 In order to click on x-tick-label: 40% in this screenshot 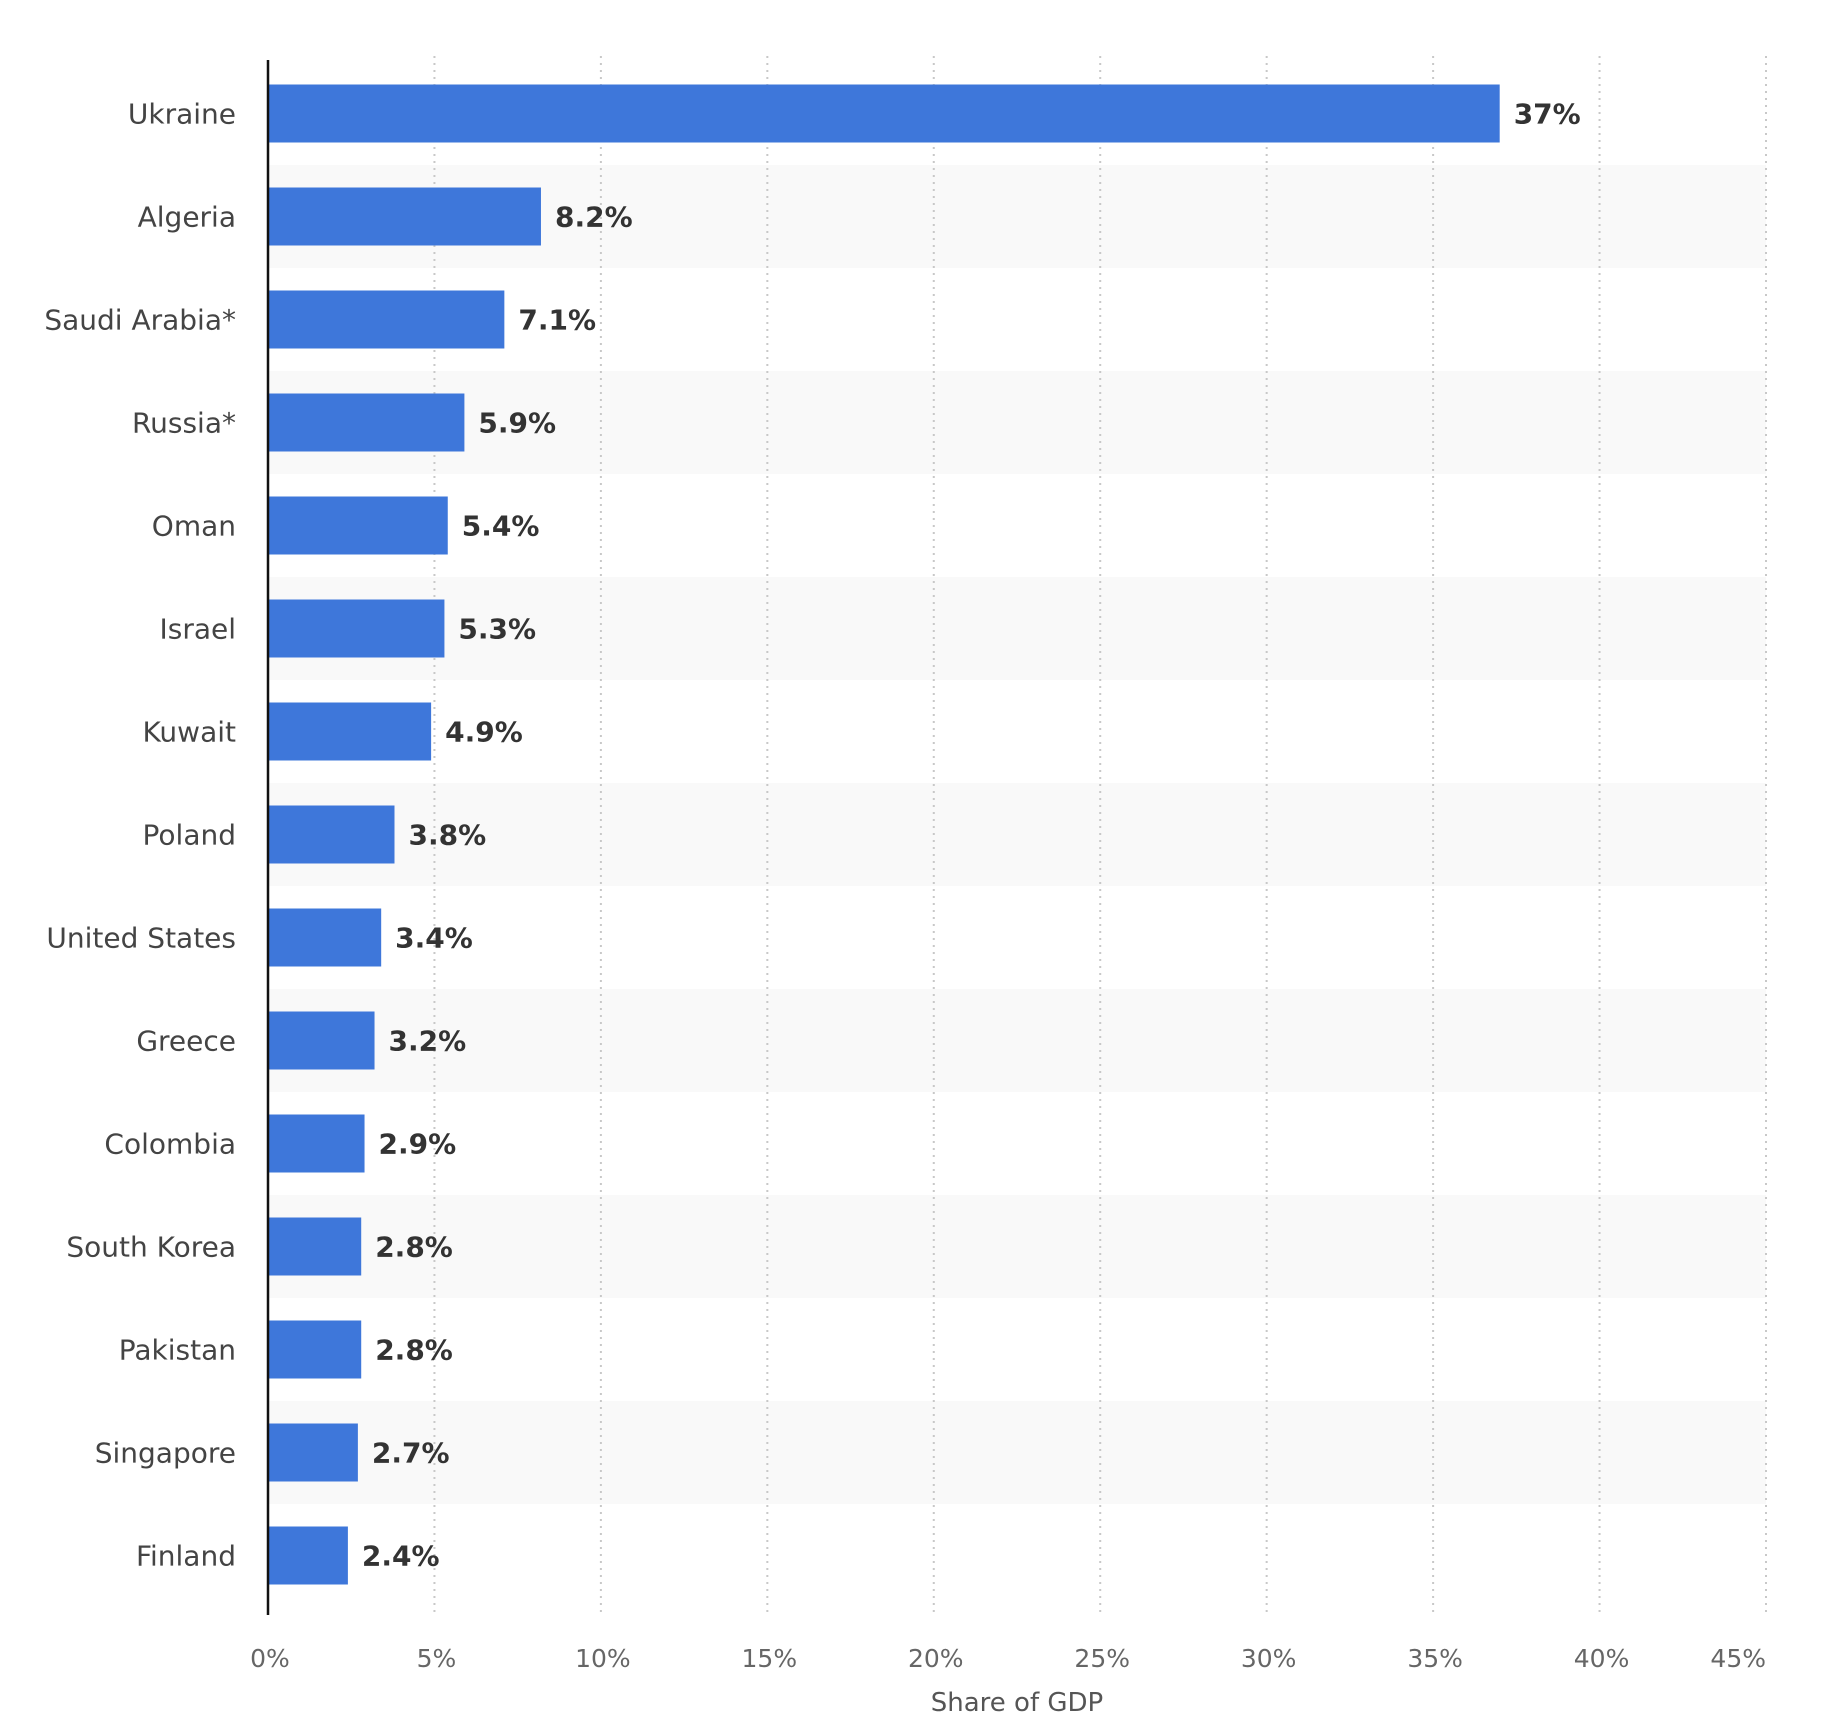, I will do `click(1602, 1658)`.